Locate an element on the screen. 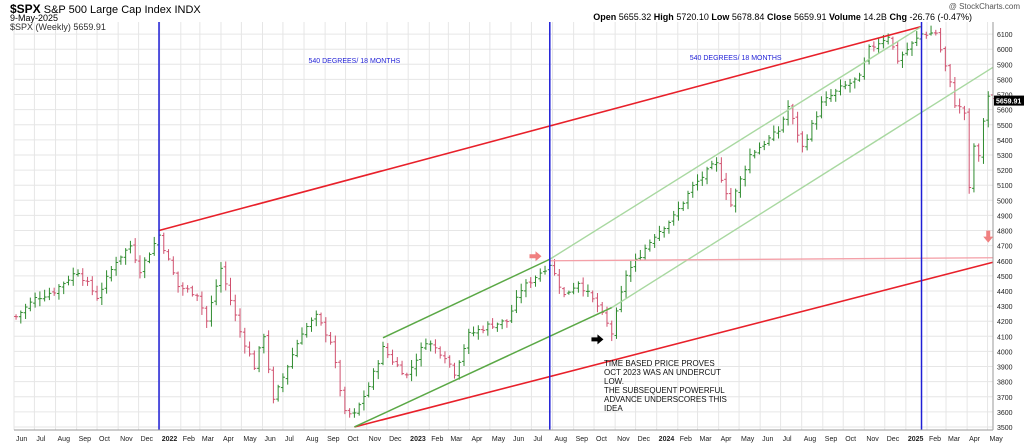 The image size is (1024, 446). y-tick-label: 5000 is located at coordinates (1005, 201).